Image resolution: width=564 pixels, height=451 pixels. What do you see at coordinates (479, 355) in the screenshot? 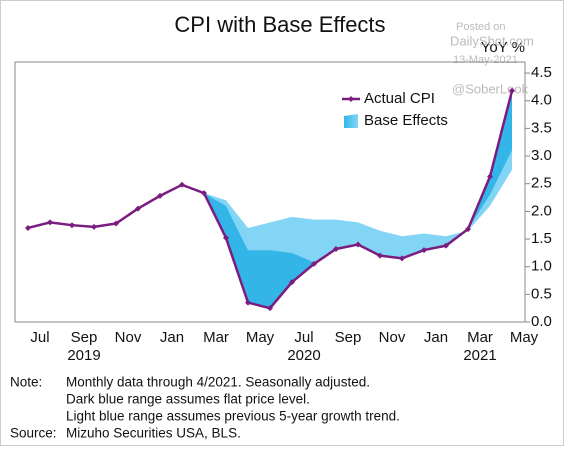
I see `year-label: 2021` at bounding box center [479, 355].